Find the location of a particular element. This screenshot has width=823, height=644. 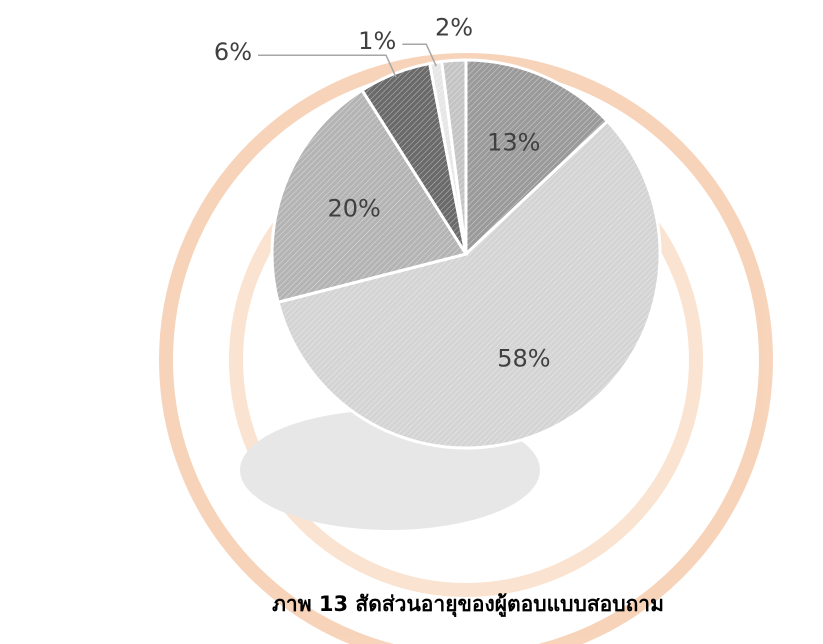

data-label: 20% is located at coordinates (353, 209).